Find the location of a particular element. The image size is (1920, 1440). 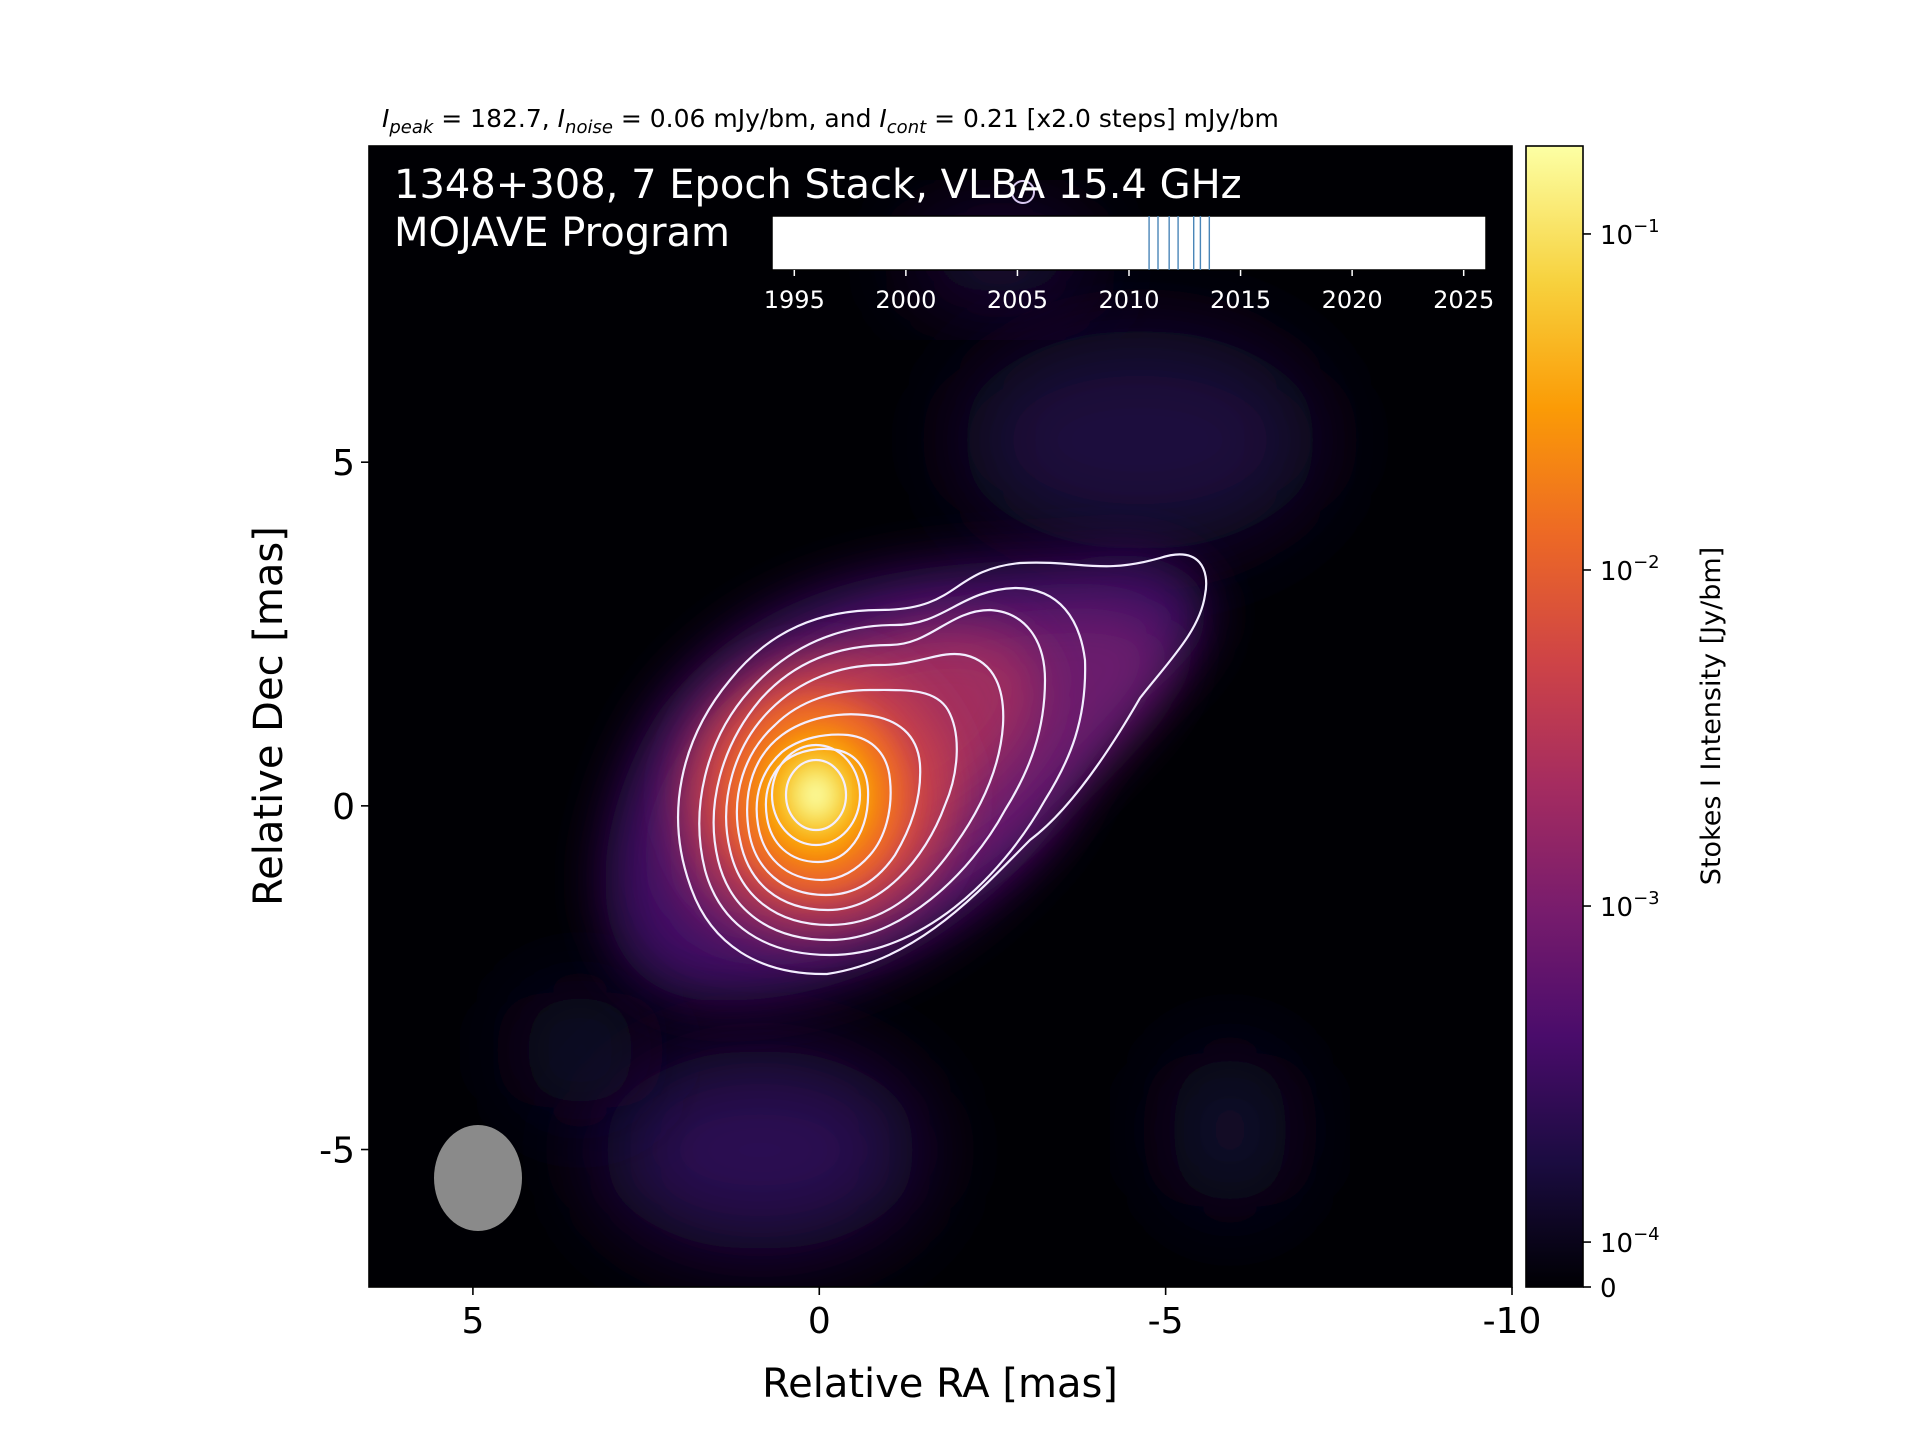

source-title: 1348+308, 7 Epoch Stack, VLBA 15.4 GHz is located at coordinates (818, 185).